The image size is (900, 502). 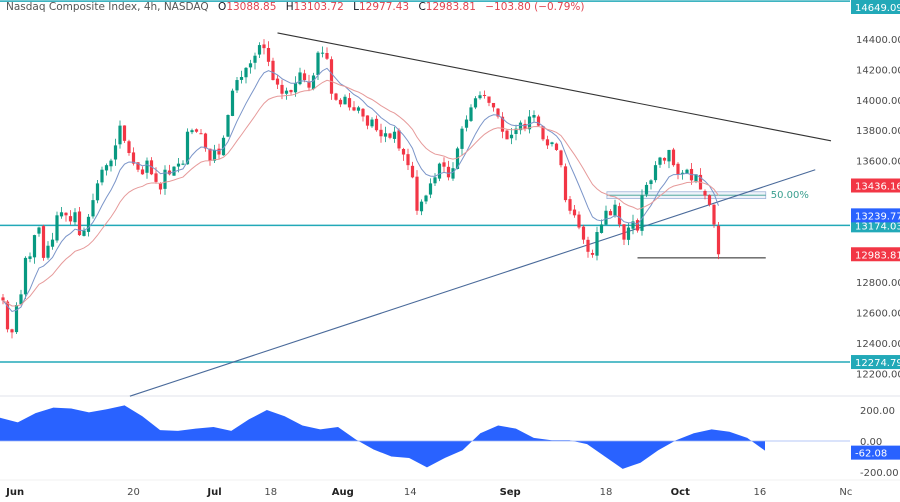 What do you see at coordinates (343, 492) in the screenshot?
I see `time-tick-label: Aug` at bounding box center [343, 492].